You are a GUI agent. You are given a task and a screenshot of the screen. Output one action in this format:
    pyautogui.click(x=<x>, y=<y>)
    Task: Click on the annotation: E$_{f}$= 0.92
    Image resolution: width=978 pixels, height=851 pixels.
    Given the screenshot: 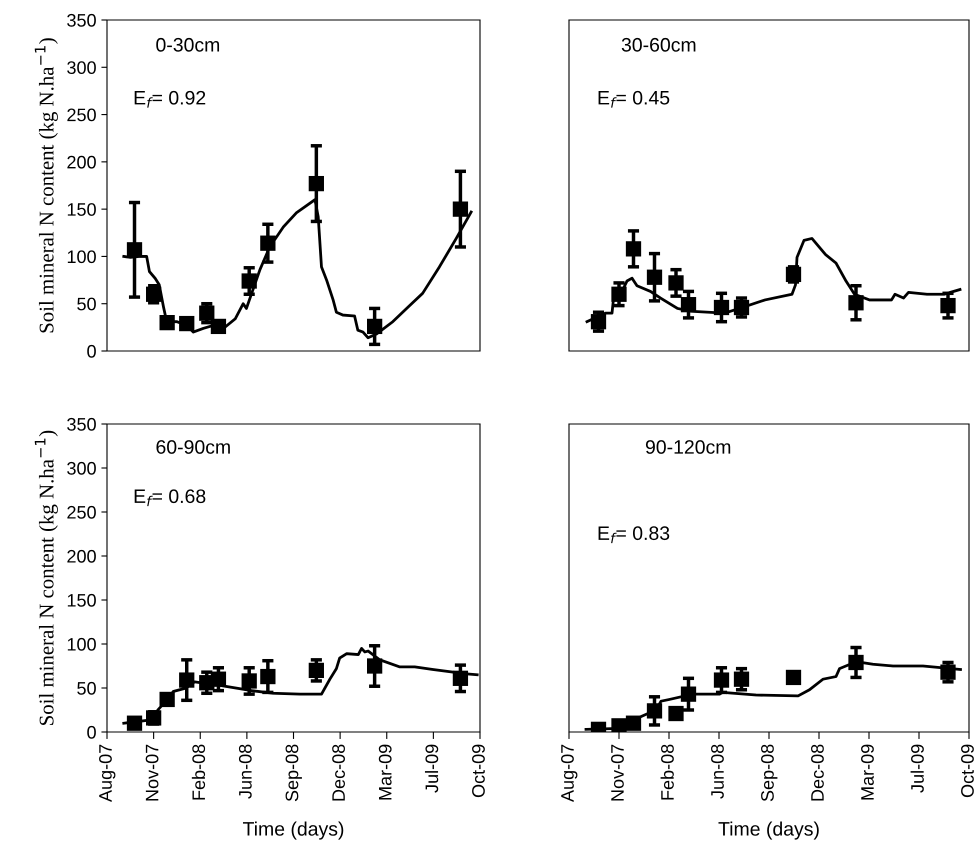 What is the action you would take?
    pyautogui.click(x=170, y=99)
    